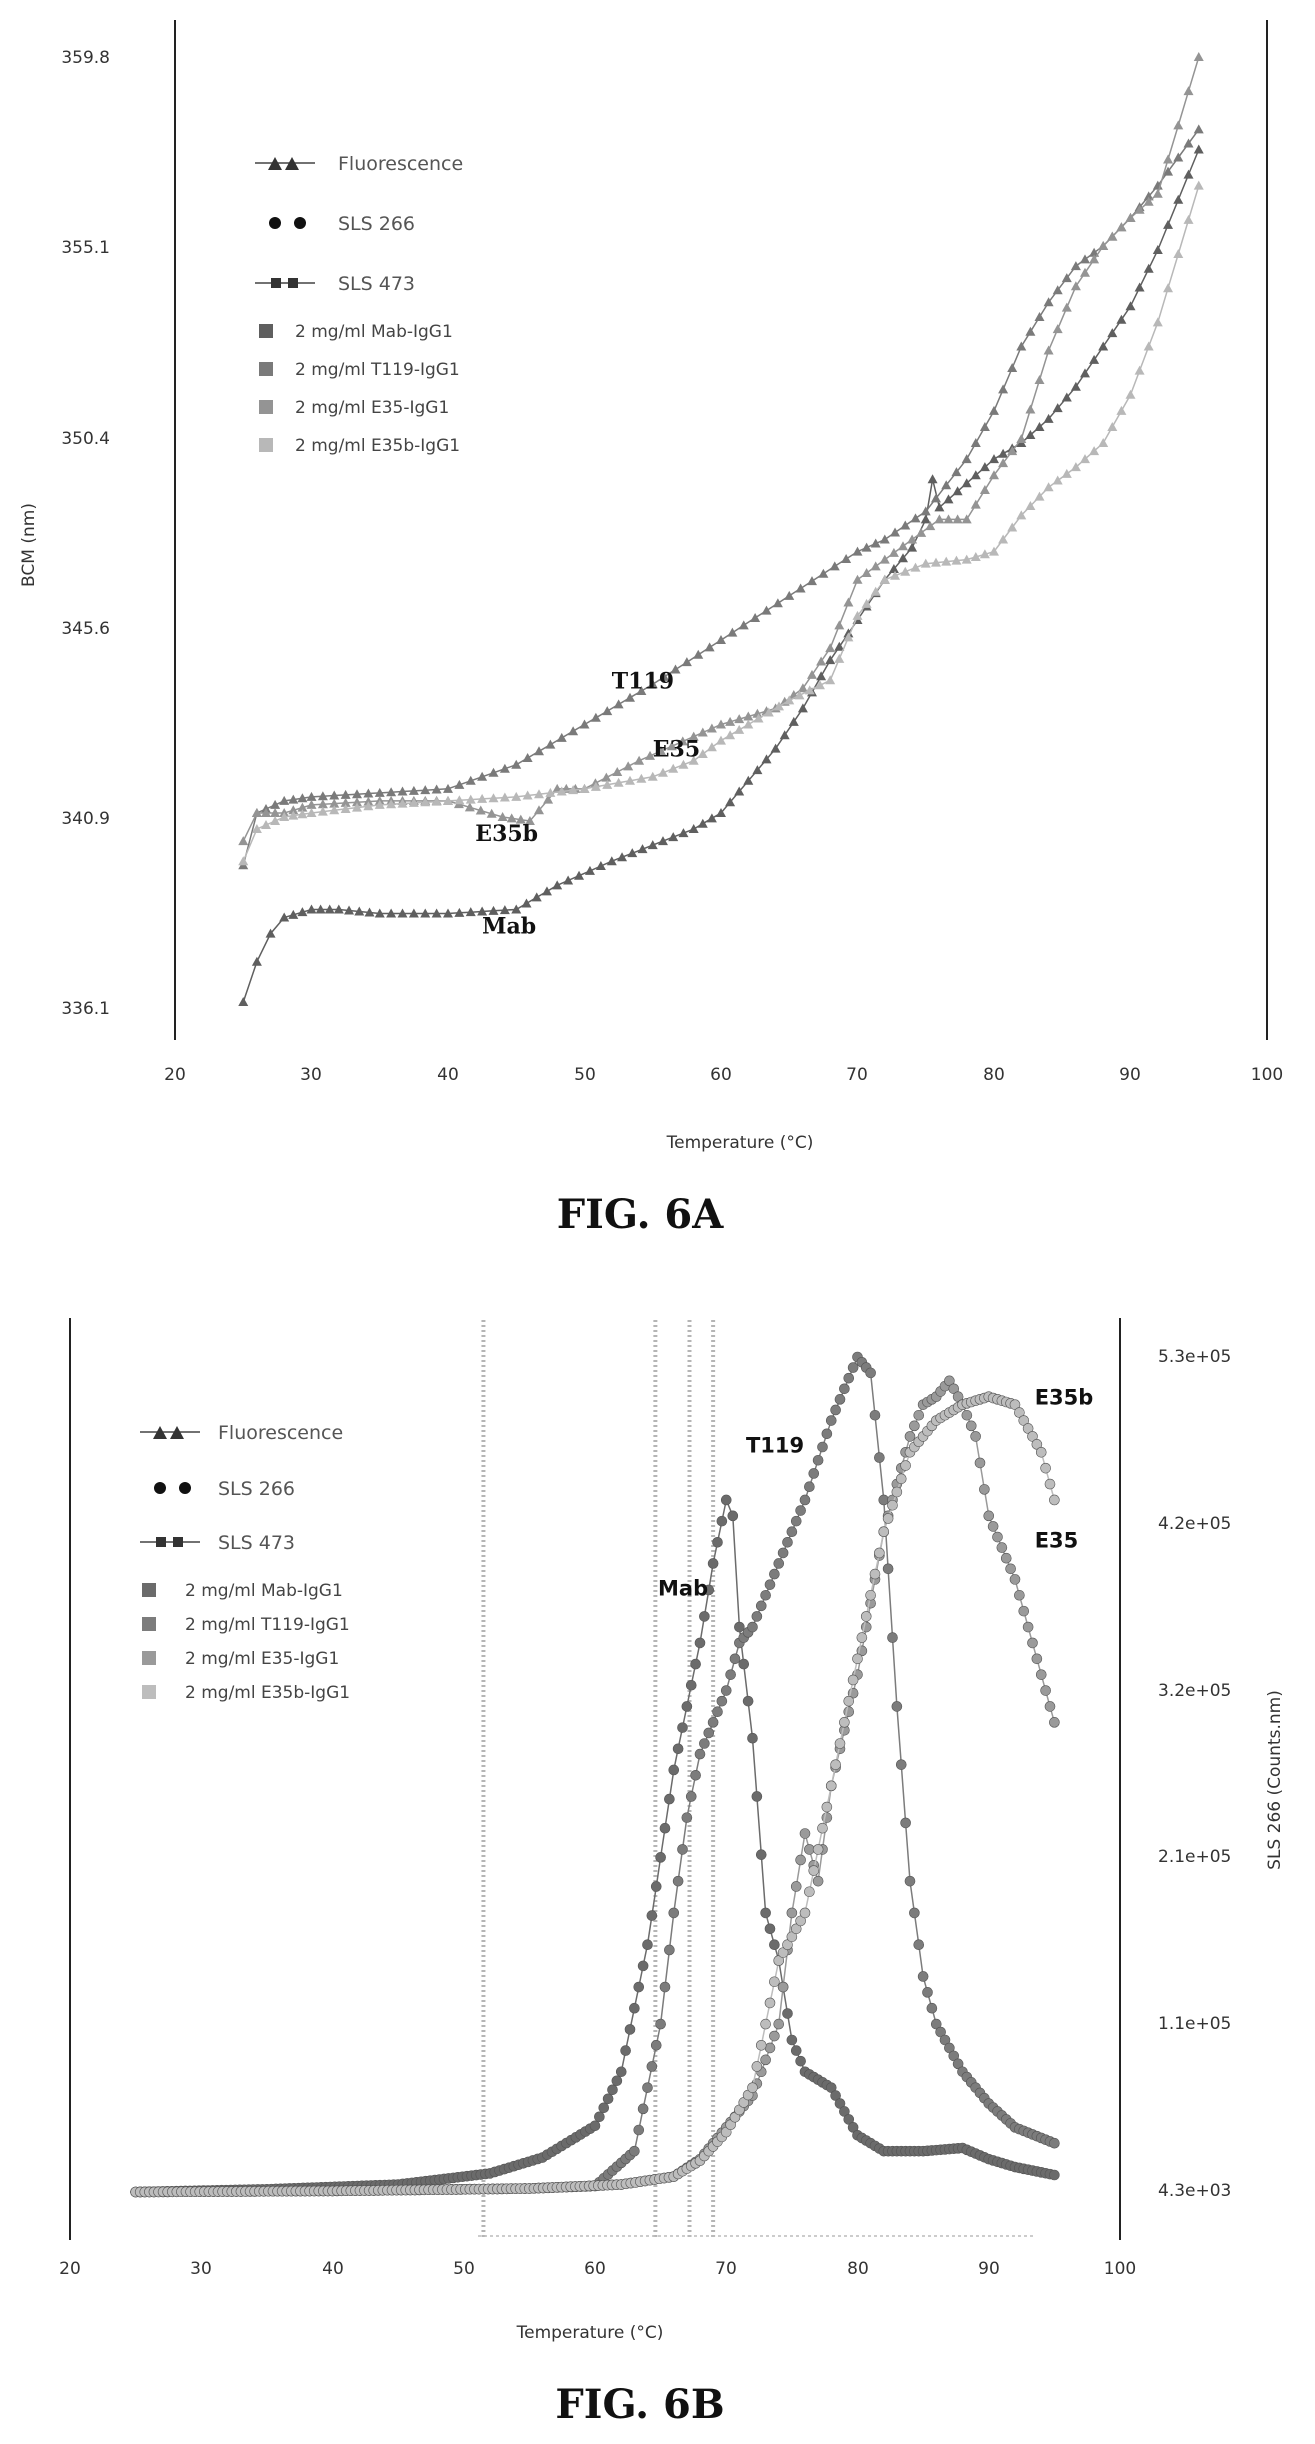  I want to click on y-tick-label: 2.1e+05, so click(1194, 1857).